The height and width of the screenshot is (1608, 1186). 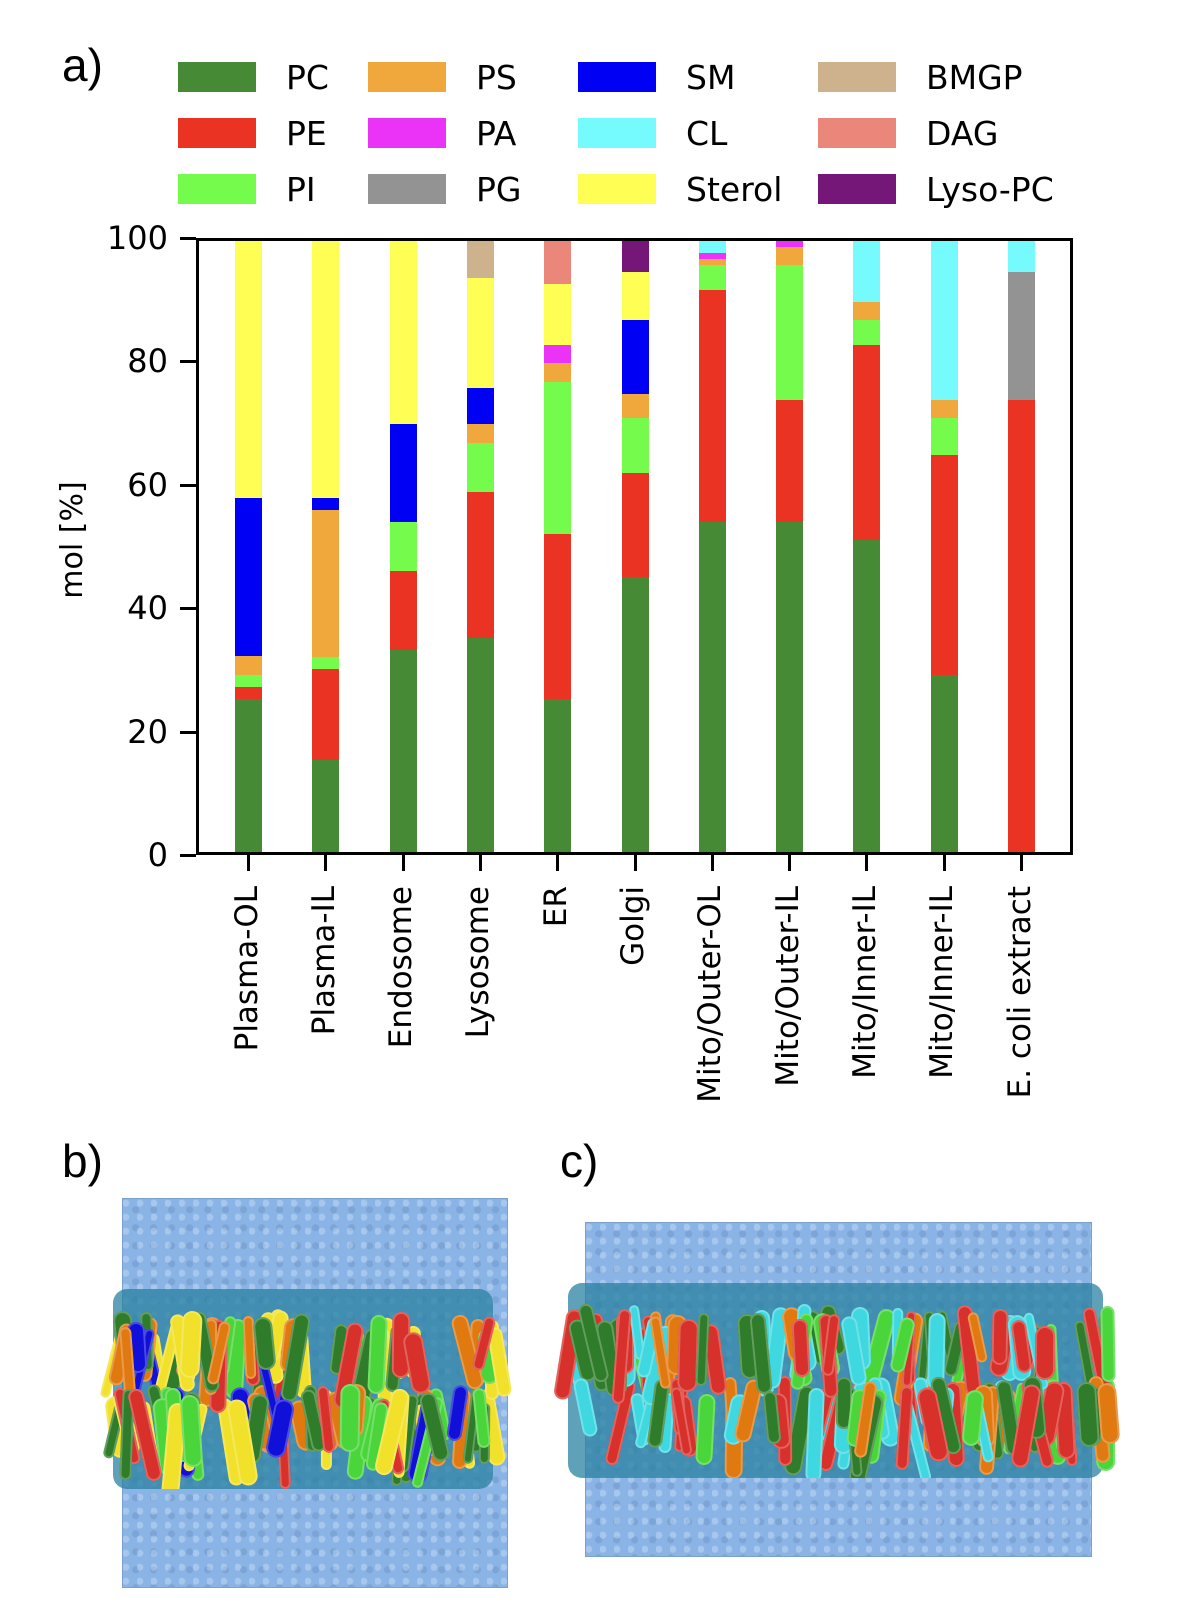 I want to click on legend-item-lyso-pc: Lyso-PC, so click(x=936, y=189).